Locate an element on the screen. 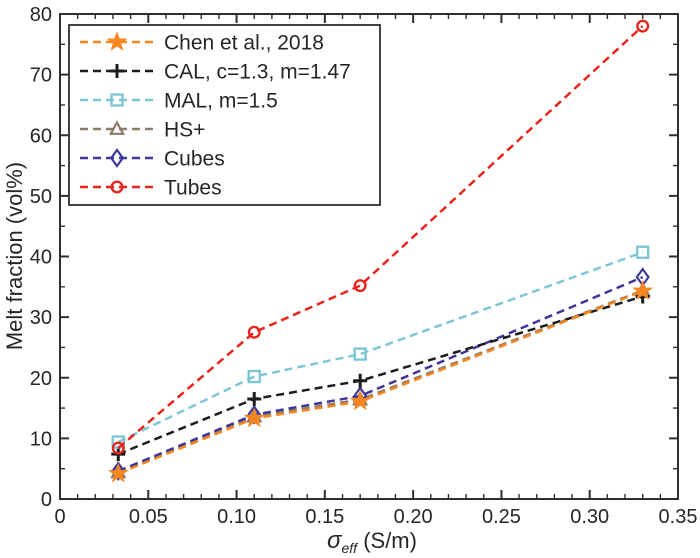  legend-label: Tubes is located at coordinates (193, 188).